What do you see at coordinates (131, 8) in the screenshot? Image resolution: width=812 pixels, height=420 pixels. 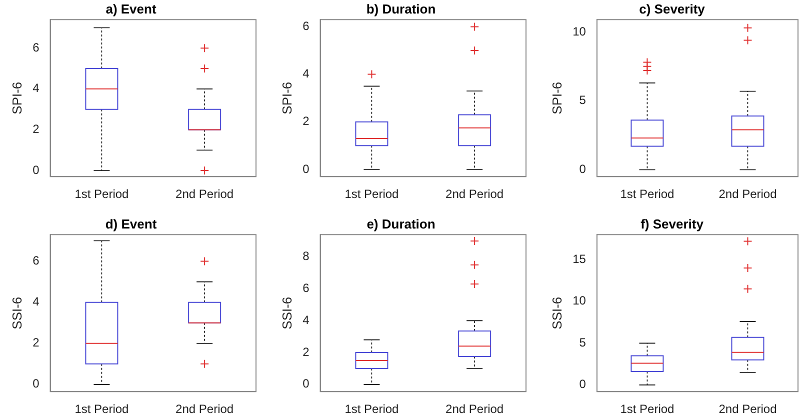 I see `chart-title: a) Event` at bounding box center [131, 8].